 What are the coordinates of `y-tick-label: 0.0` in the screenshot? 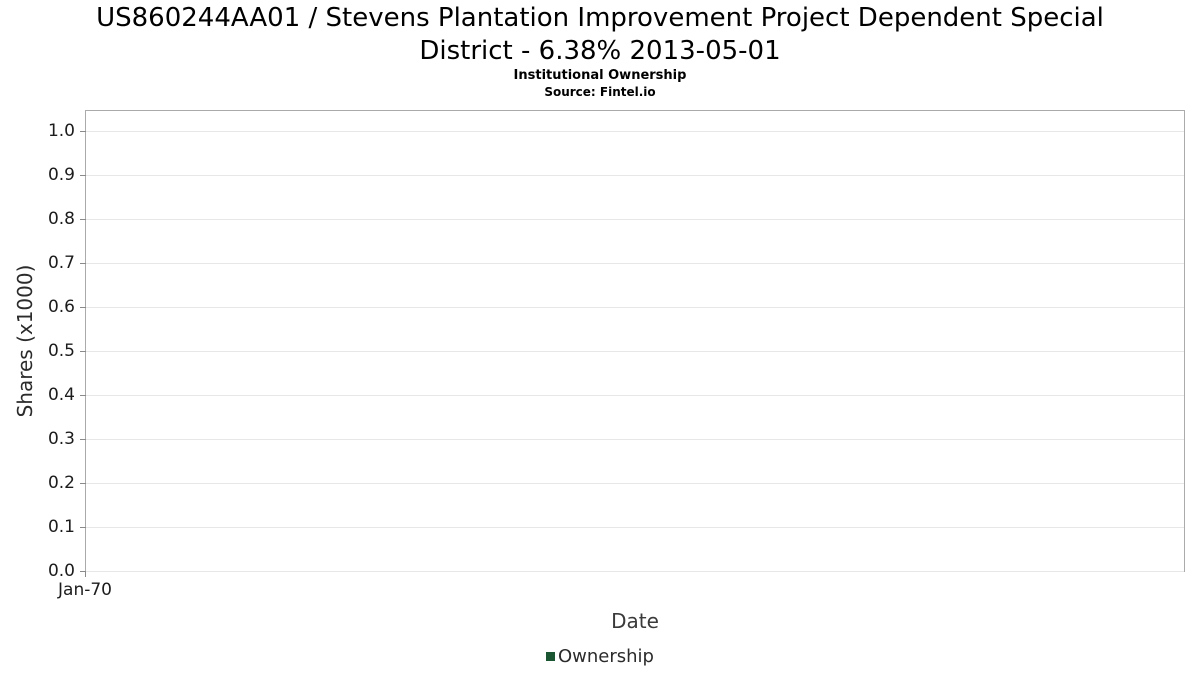 It's located at (61, 571).